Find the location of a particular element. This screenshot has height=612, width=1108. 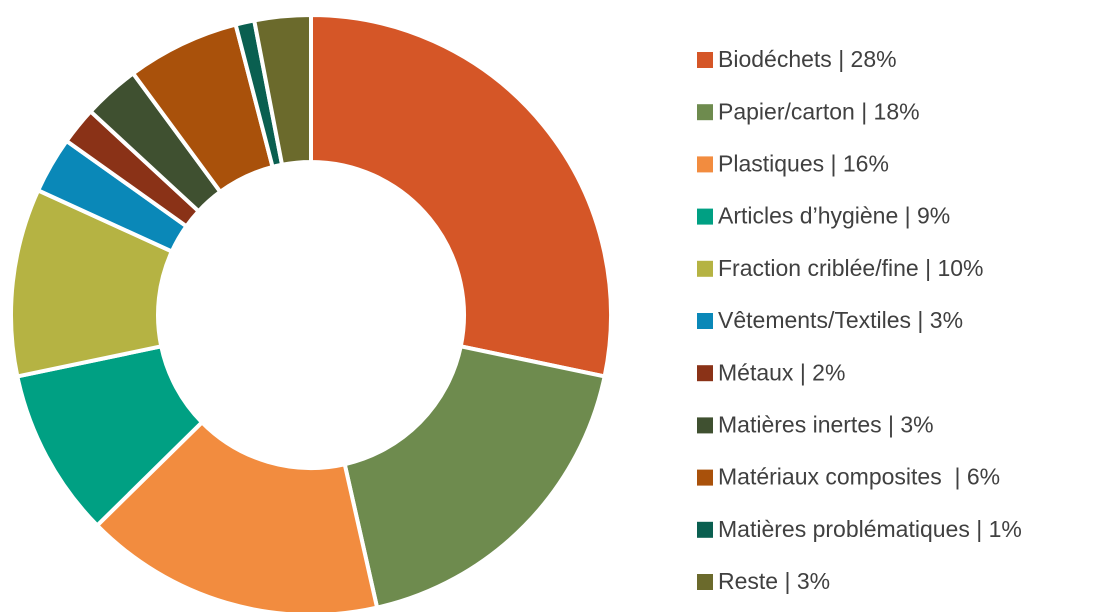

legend-label: Matériaux composites | 6% is located at coordinates (859, 477).